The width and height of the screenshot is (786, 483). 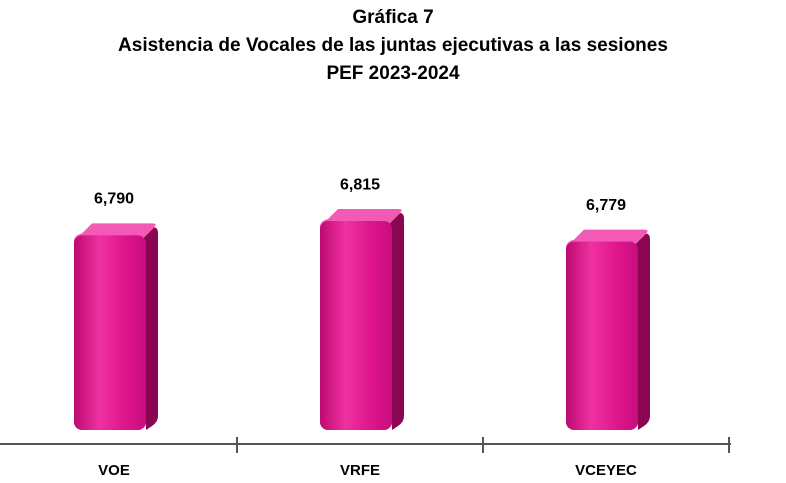 I want to click on x-tick-label: VOE, so click(x=114, y=470).